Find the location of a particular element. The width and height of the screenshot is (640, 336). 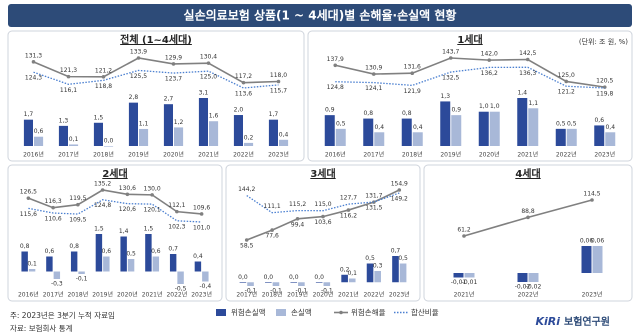

value-label: 133,9 is located at coordinates (138, 52).